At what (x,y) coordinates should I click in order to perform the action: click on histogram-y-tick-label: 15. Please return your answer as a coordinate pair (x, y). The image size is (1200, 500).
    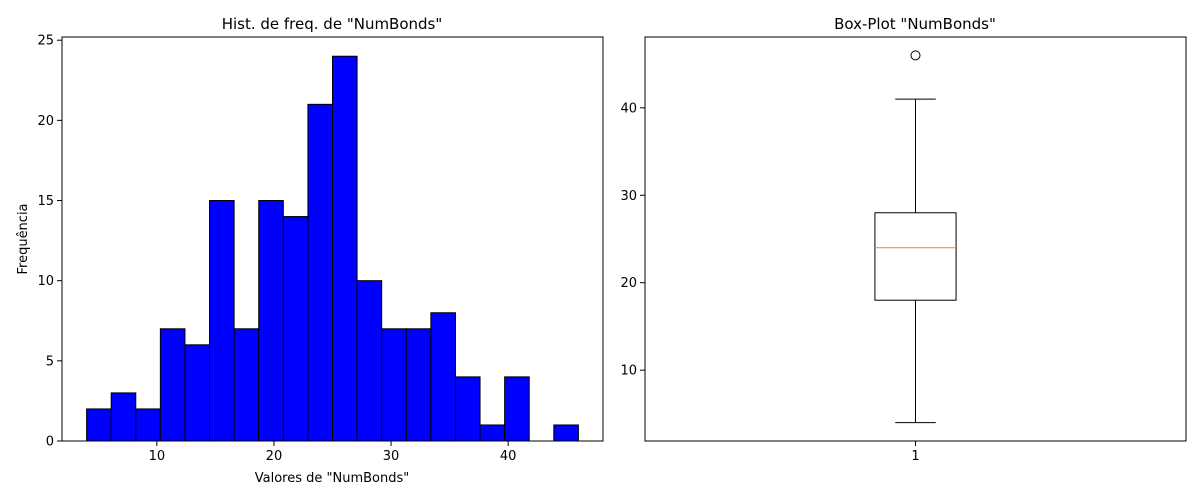
    Looking at the image, I should click on (45, 201).